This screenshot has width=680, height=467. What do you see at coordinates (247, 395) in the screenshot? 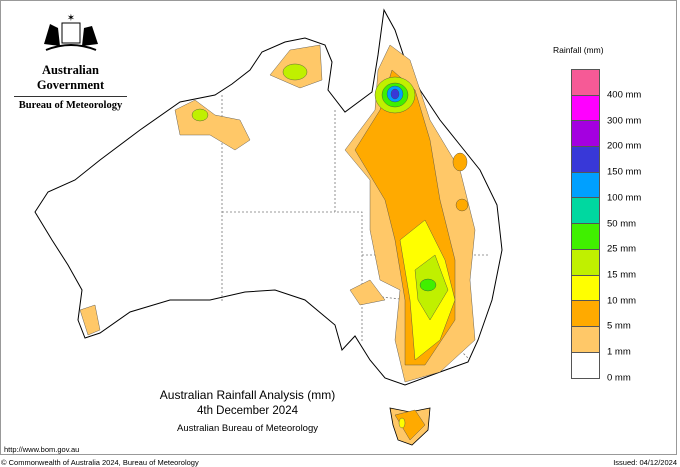
I see `map-title: Australian Rainfall Analysis (mm)` at bounding box center [247, 395].